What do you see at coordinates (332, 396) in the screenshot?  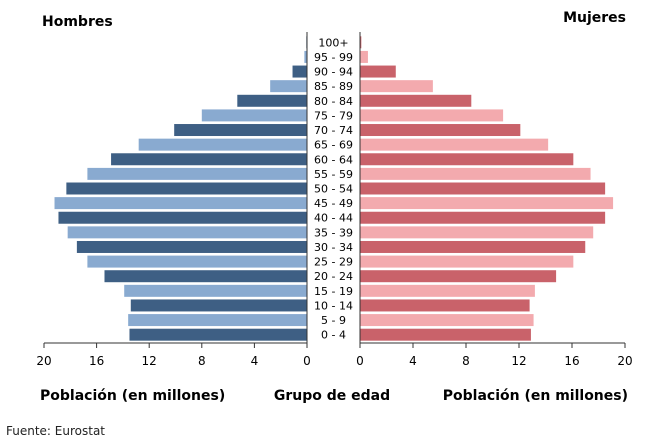 I see `center-axis-label: Grupo de edad` at bounding box center [332, 396].